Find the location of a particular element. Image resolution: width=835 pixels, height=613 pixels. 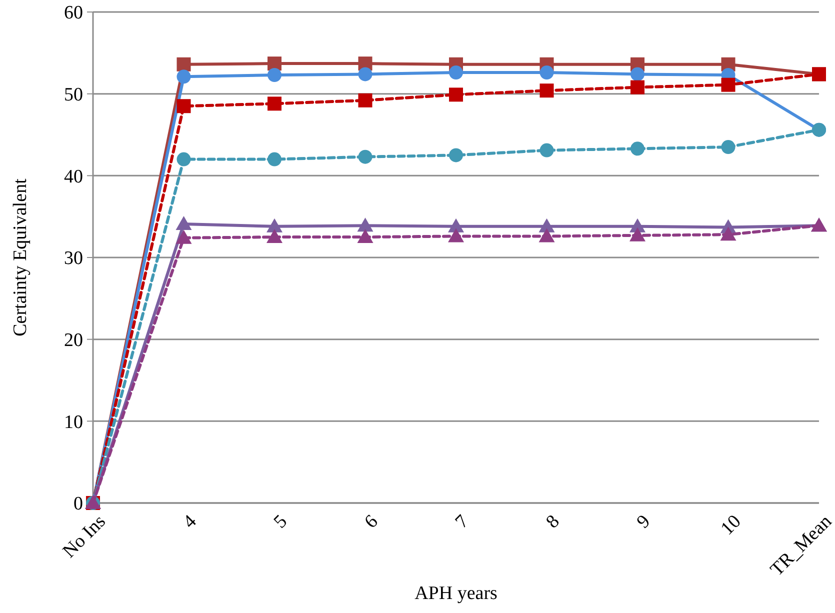

y-tick-label: 20 is located at coordinates (73, 340).